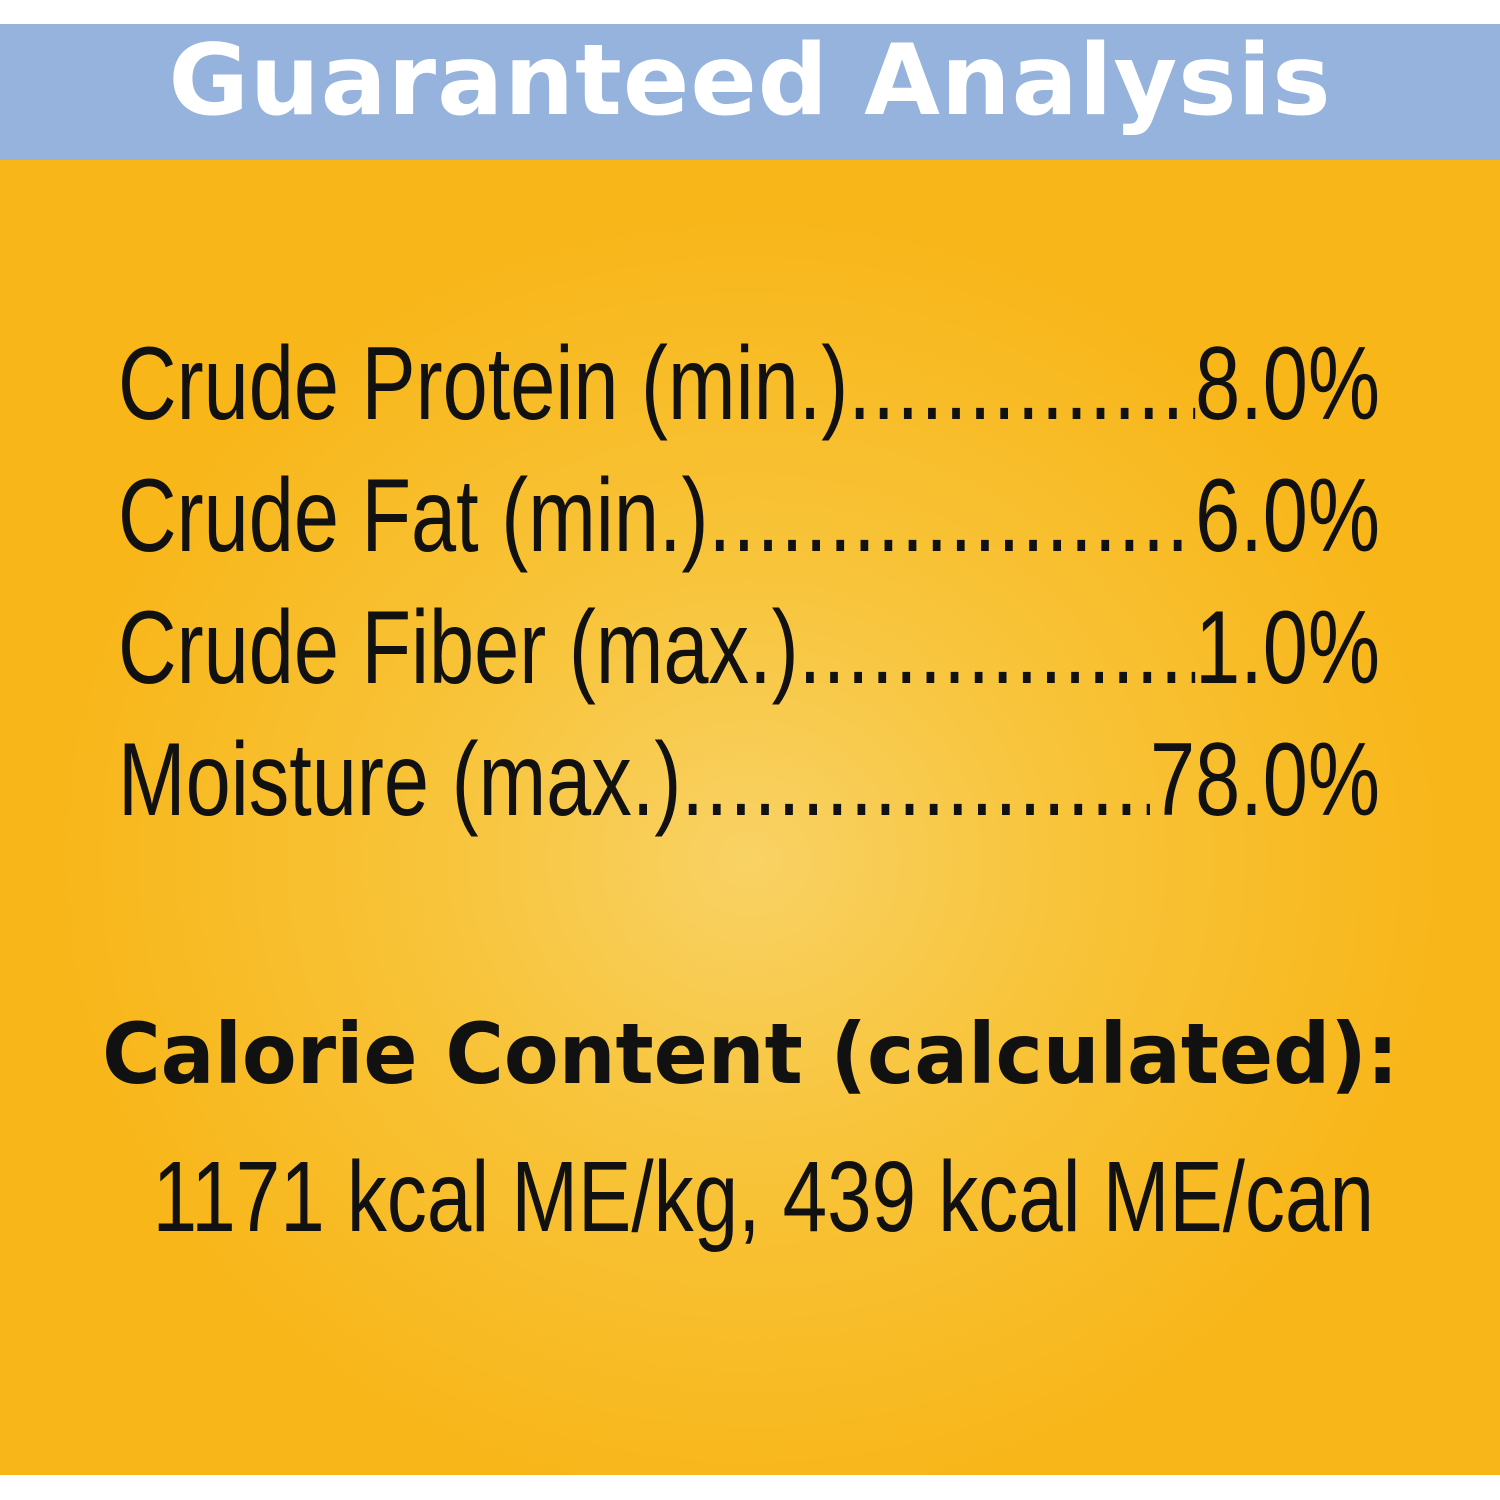 This screenshot has height=1500, width=1500. I want to click on row-label: Crude Protein (min.), so click(483, 384).